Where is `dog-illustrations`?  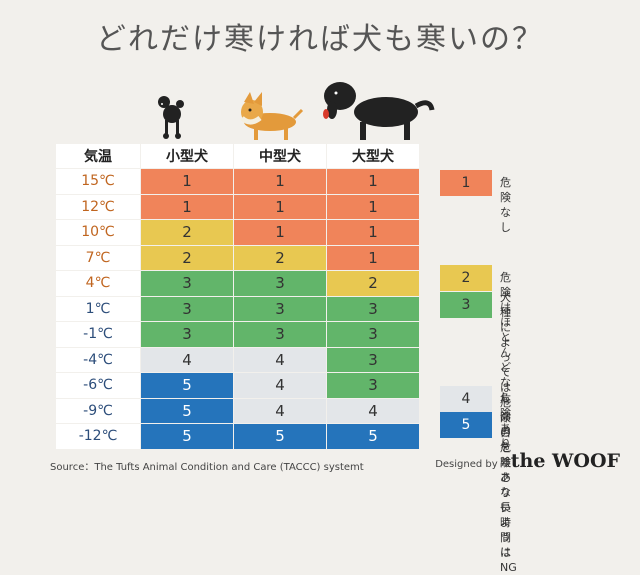 dog-illustrations is located at coordinates (296, 111).